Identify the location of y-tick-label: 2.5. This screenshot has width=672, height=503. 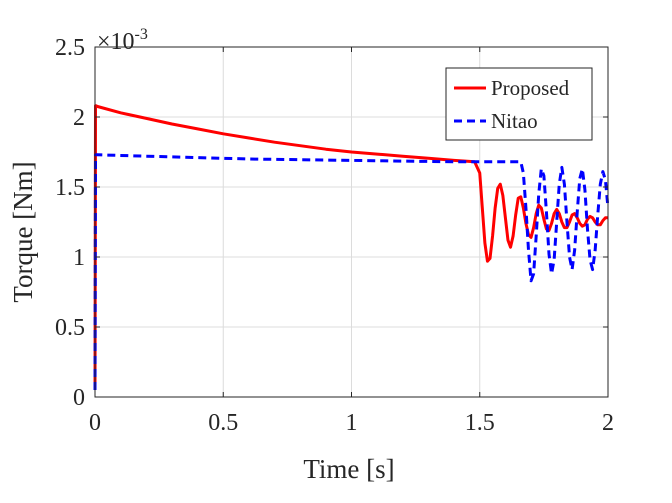
(70, 48).